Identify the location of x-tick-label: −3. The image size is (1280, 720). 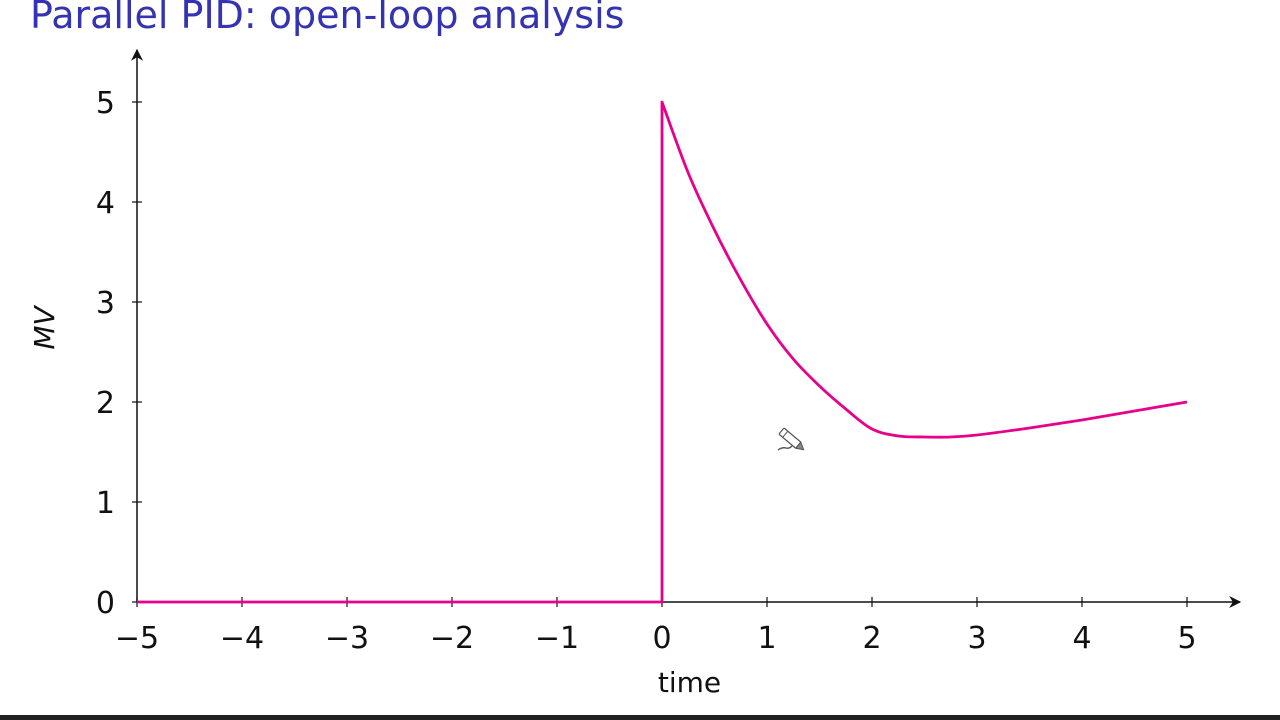
(347, 638).